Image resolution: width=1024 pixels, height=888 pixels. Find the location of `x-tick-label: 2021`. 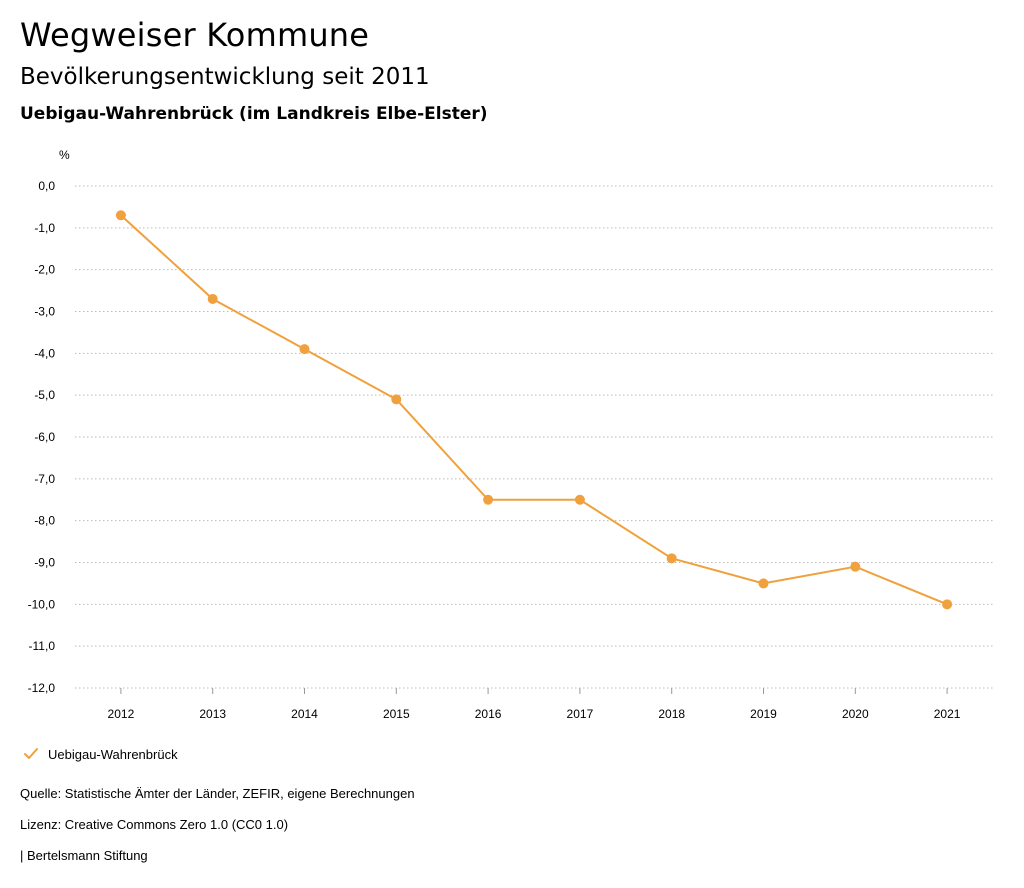

x-tick-label: 2021 is located at coordinates (947, 714).